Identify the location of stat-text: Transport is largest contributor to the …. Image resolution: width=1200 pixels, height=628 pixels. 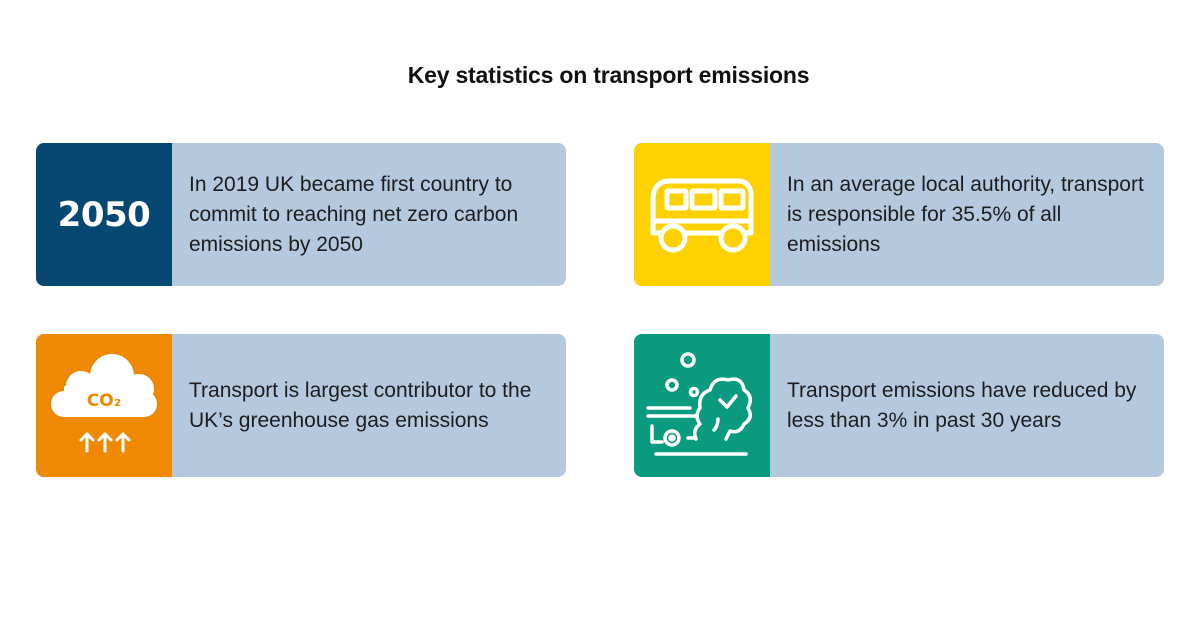
(369, 405).